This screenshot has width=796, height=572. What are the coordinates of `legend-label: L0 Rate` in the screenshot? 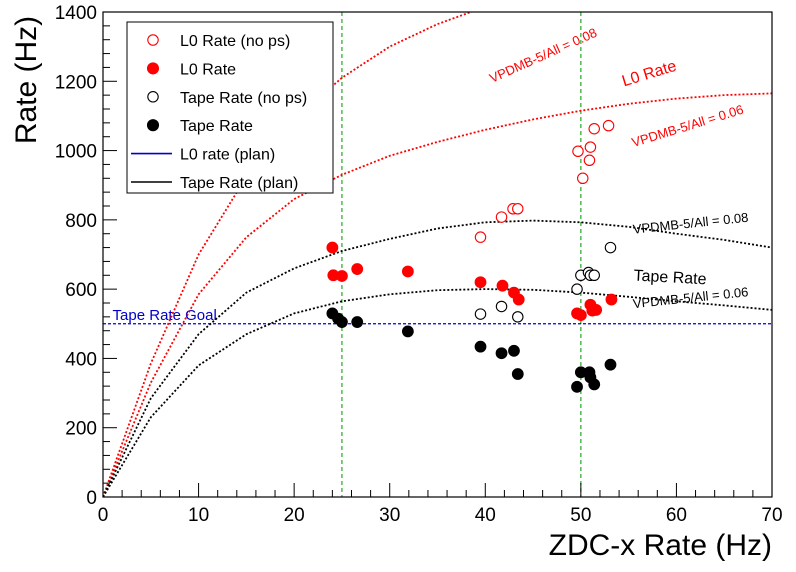 It's located at (208, 69).